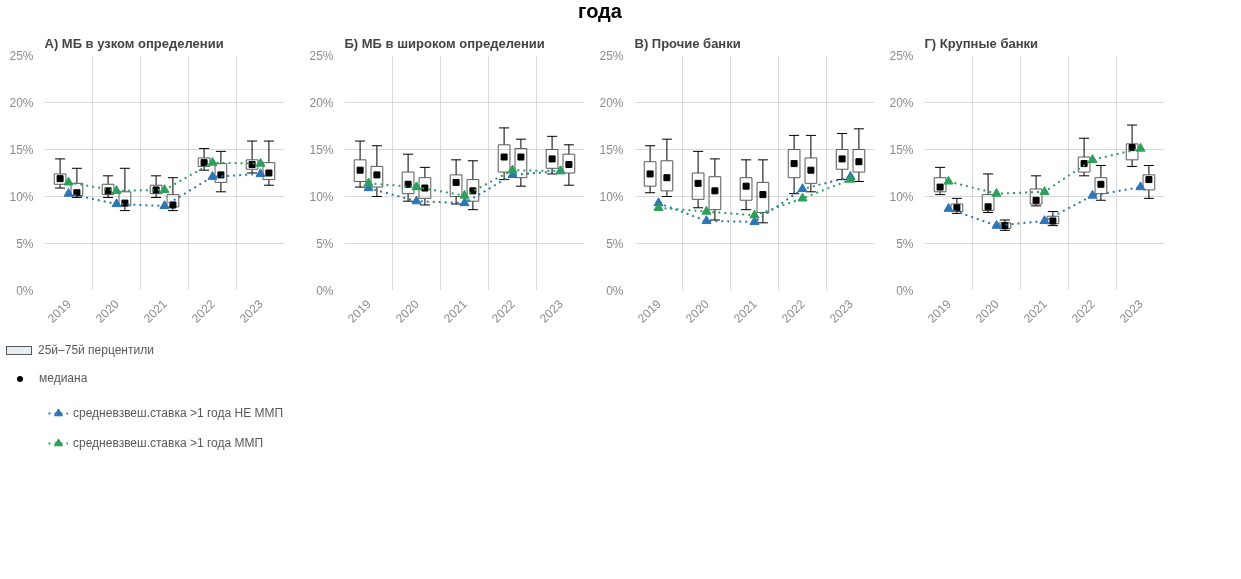 The width and height of the screenshot is (1241, 579). What do you see at coordinates (444, 43) in the screenshot?
I see `chart-title: Б) МБ в широком определении` at bounding box center [444, 43].